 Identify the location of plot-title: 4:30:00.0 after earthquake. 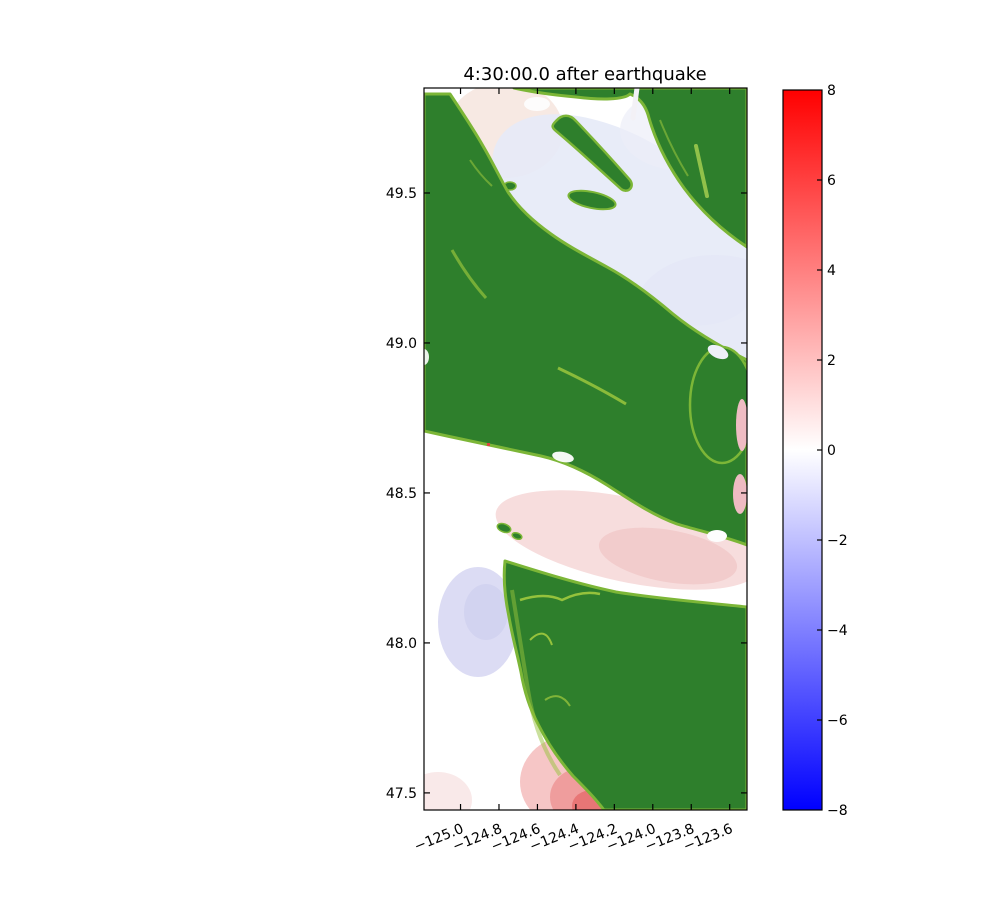
(584, 74).